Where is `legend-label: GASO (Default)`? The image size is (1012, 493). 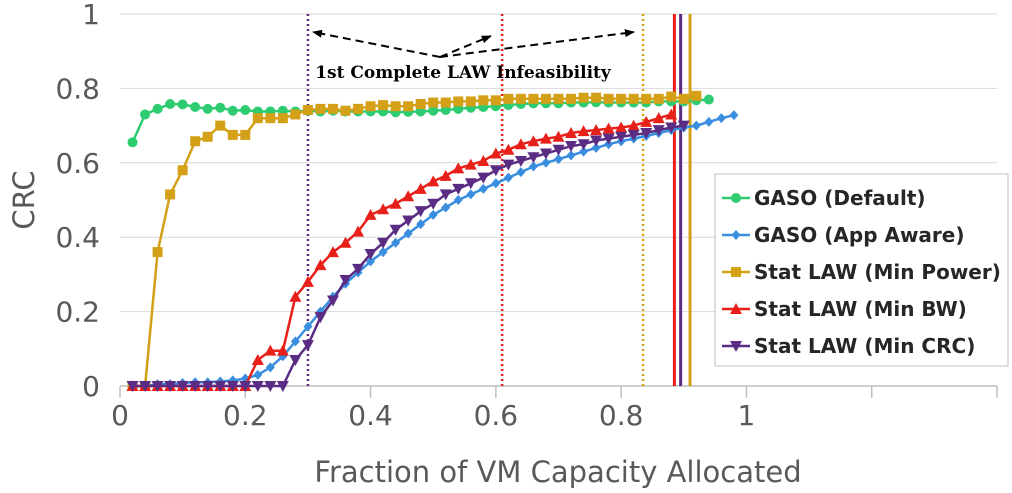
legend-label: GASO (Default) is located at coordinates (840, 198).